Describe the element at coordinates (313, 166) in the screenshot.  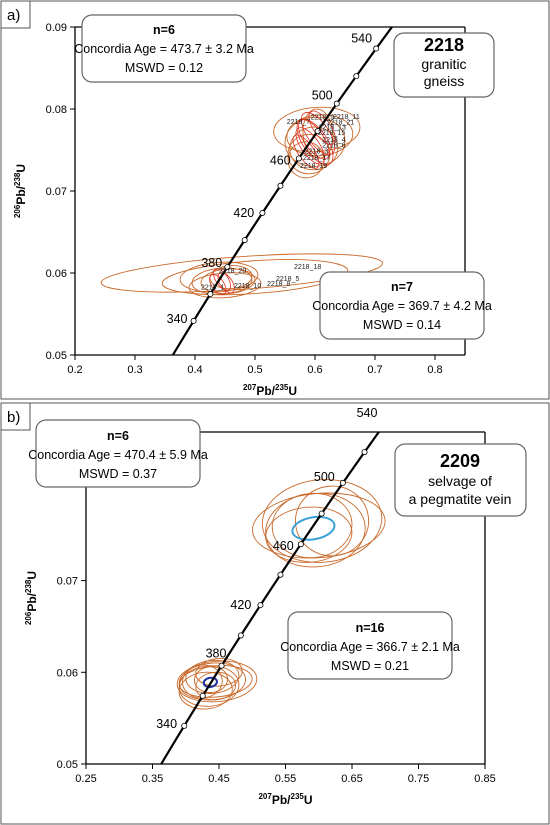
I see `spot-label: 2218_19` at that location.